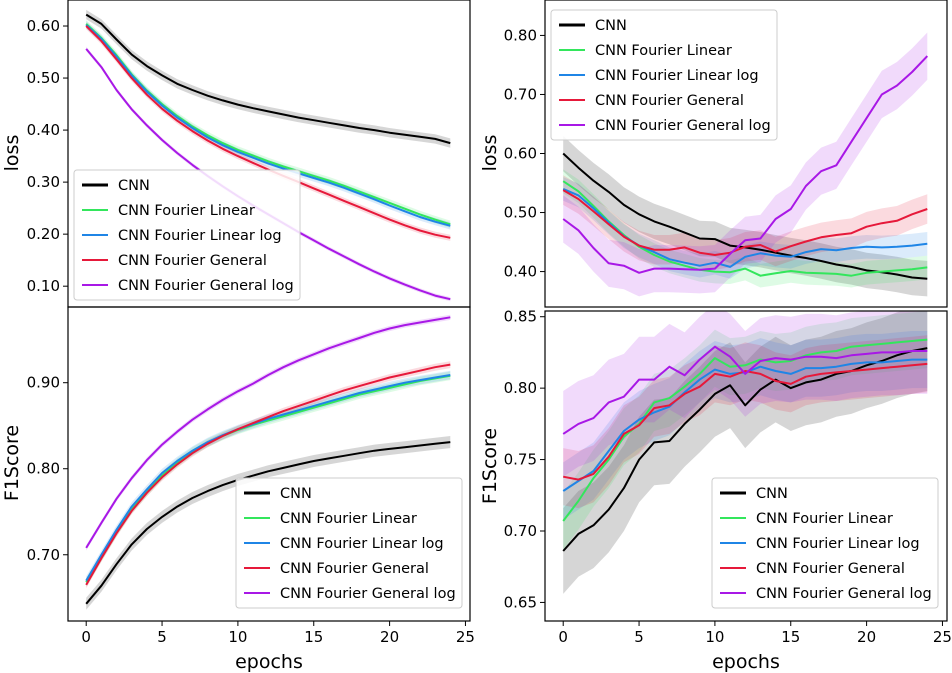 The image size is (952, 673). I want to click on val-loss-ylabel: loss, so click(490, 153).